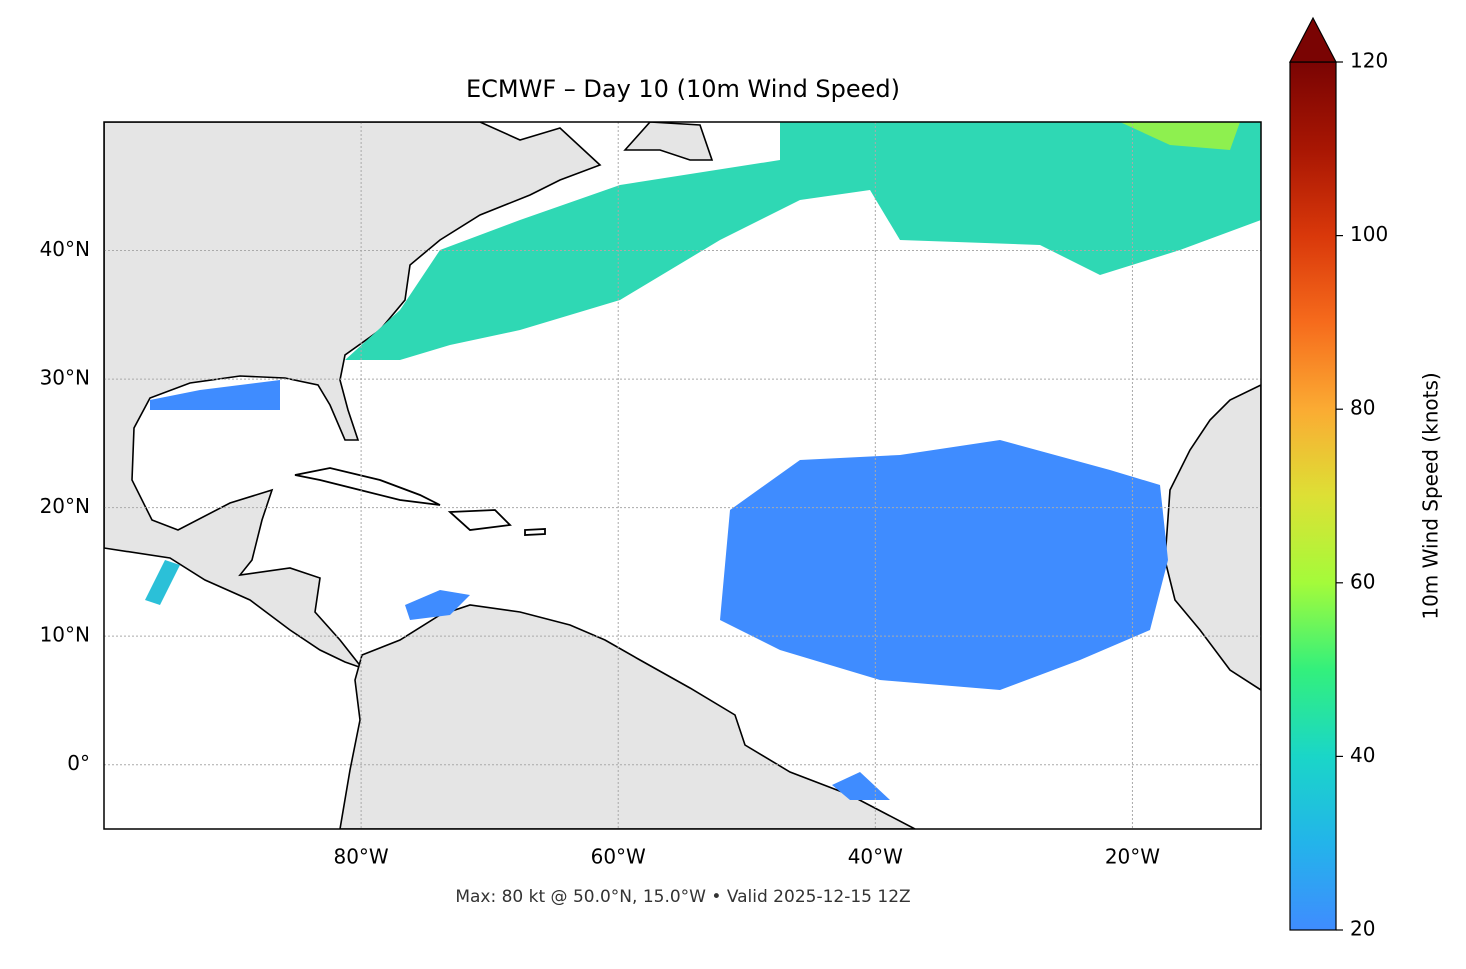 The height and width of the screenshot is (969, 1466). Describe the element at coordinates (65, 635) in the screenshot. I see `y-tick-label: 10°N` at that location.